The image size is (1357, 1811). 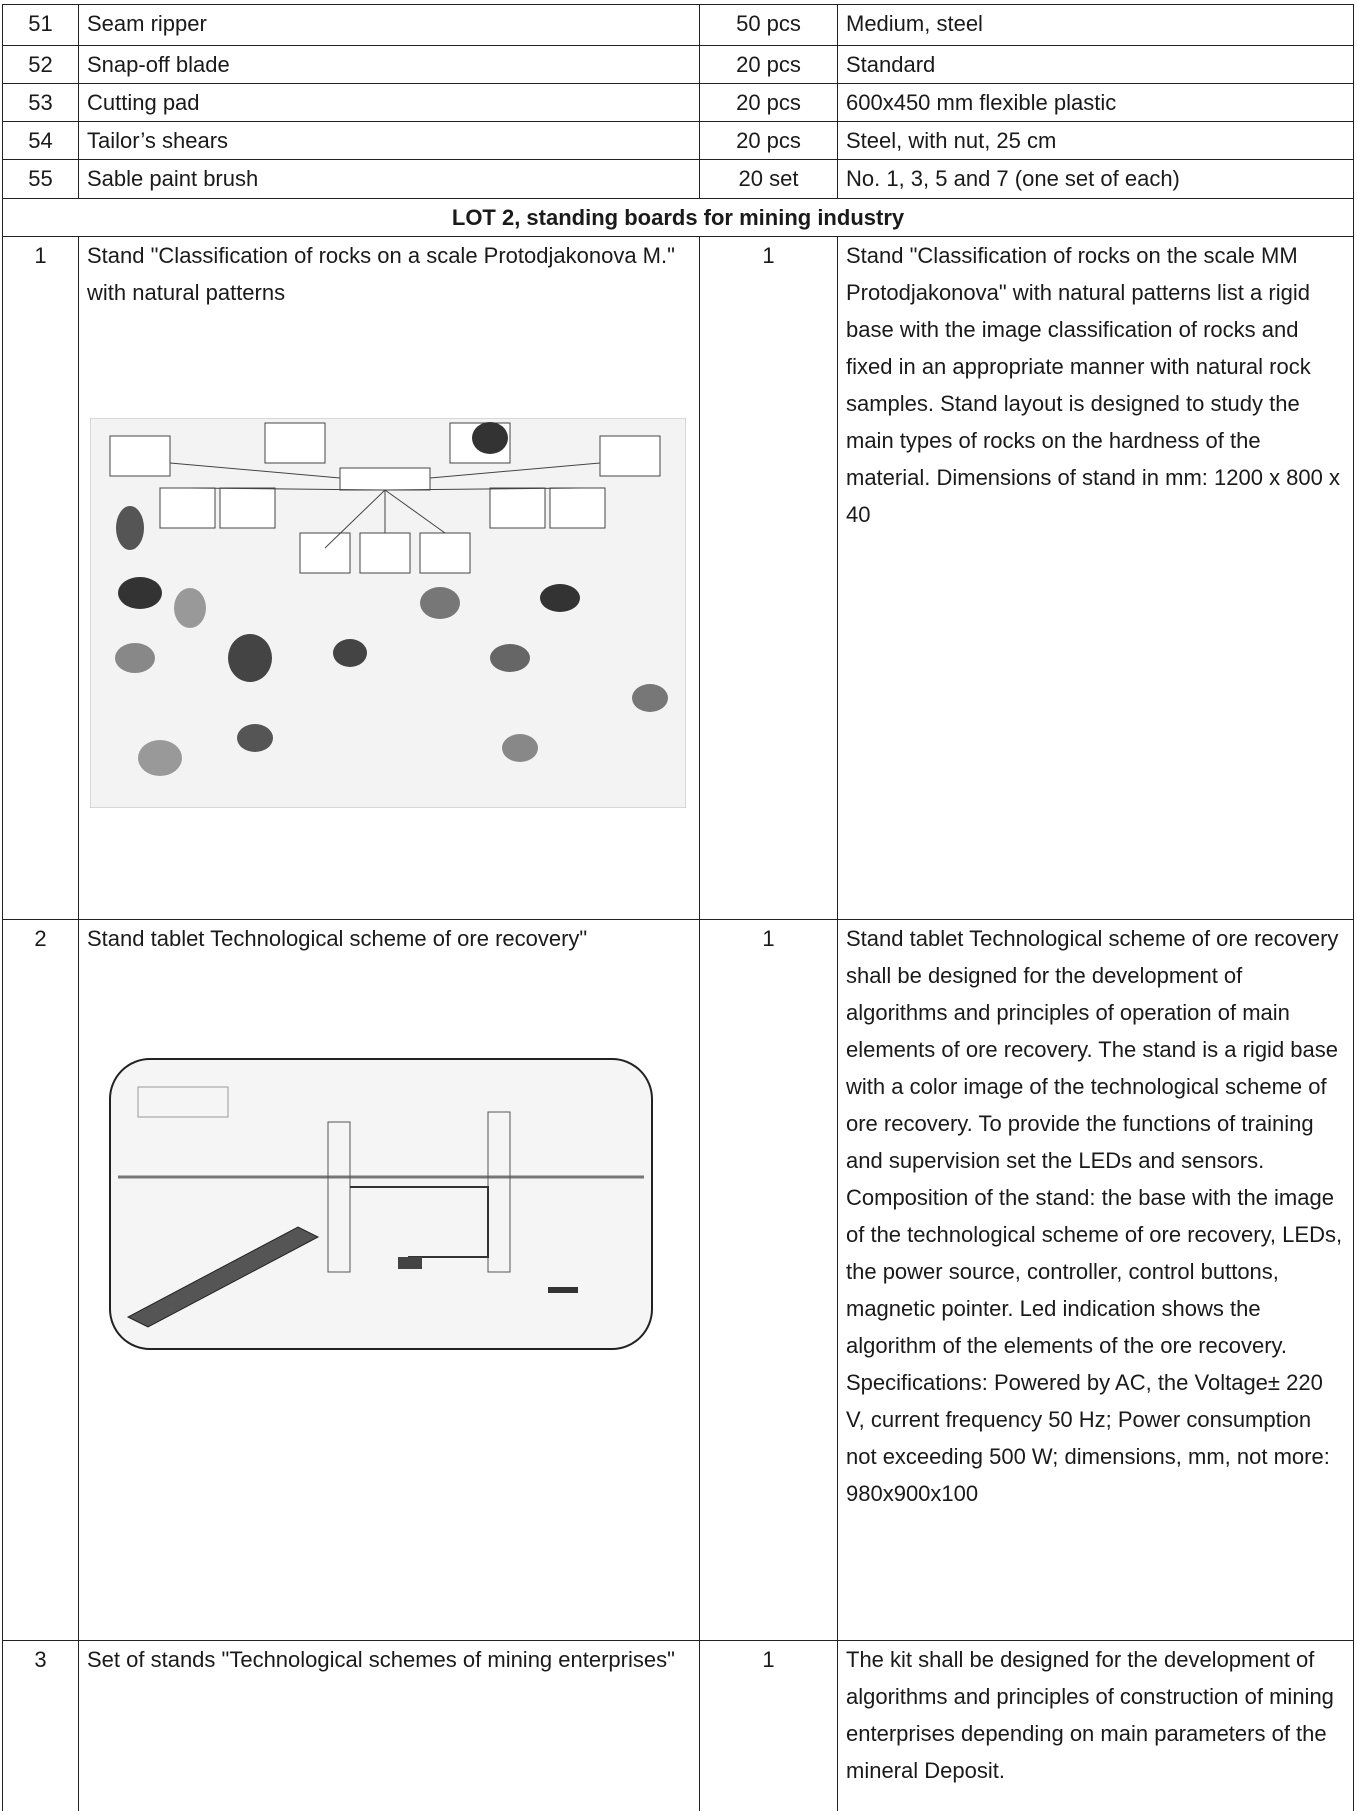 What do you see at coordinates (40, 140) in the screenshot?
I see `item-number: 54` at bounding box center [40, 140].